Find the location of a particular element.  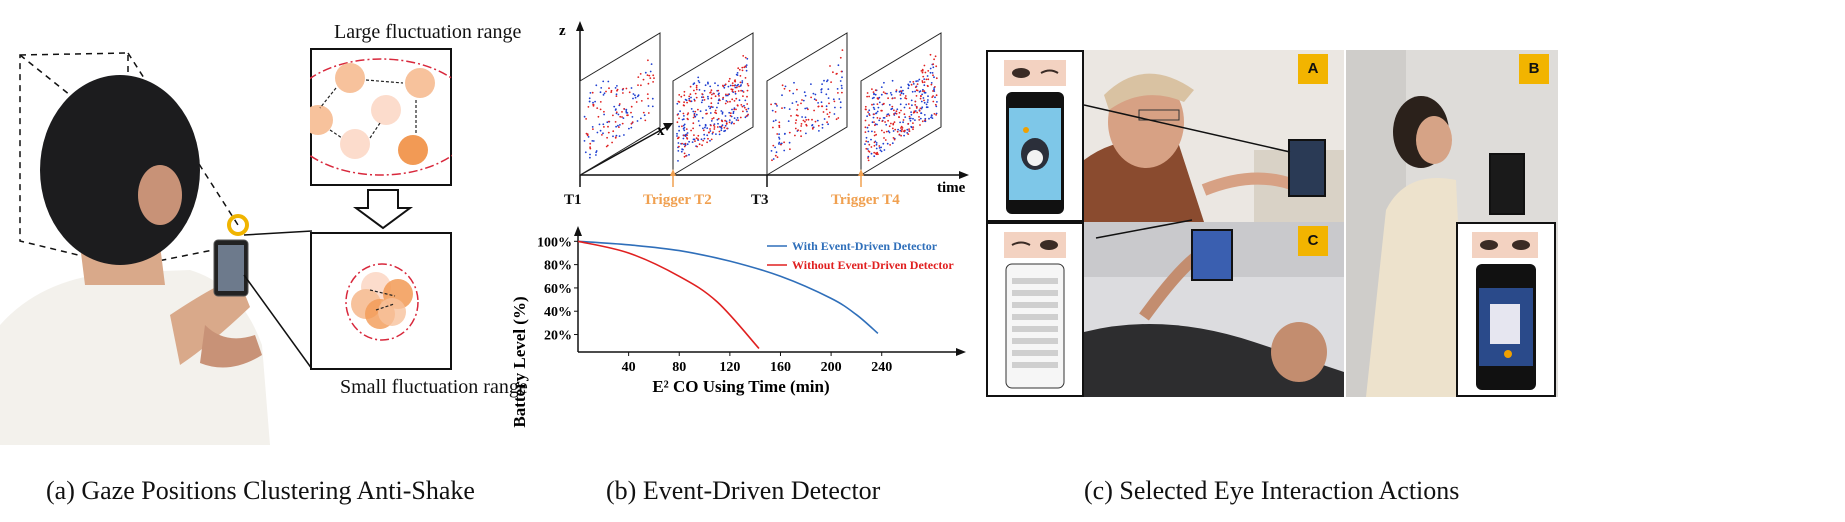

x-tick-label: 240 is located at coordinates (881, 367).